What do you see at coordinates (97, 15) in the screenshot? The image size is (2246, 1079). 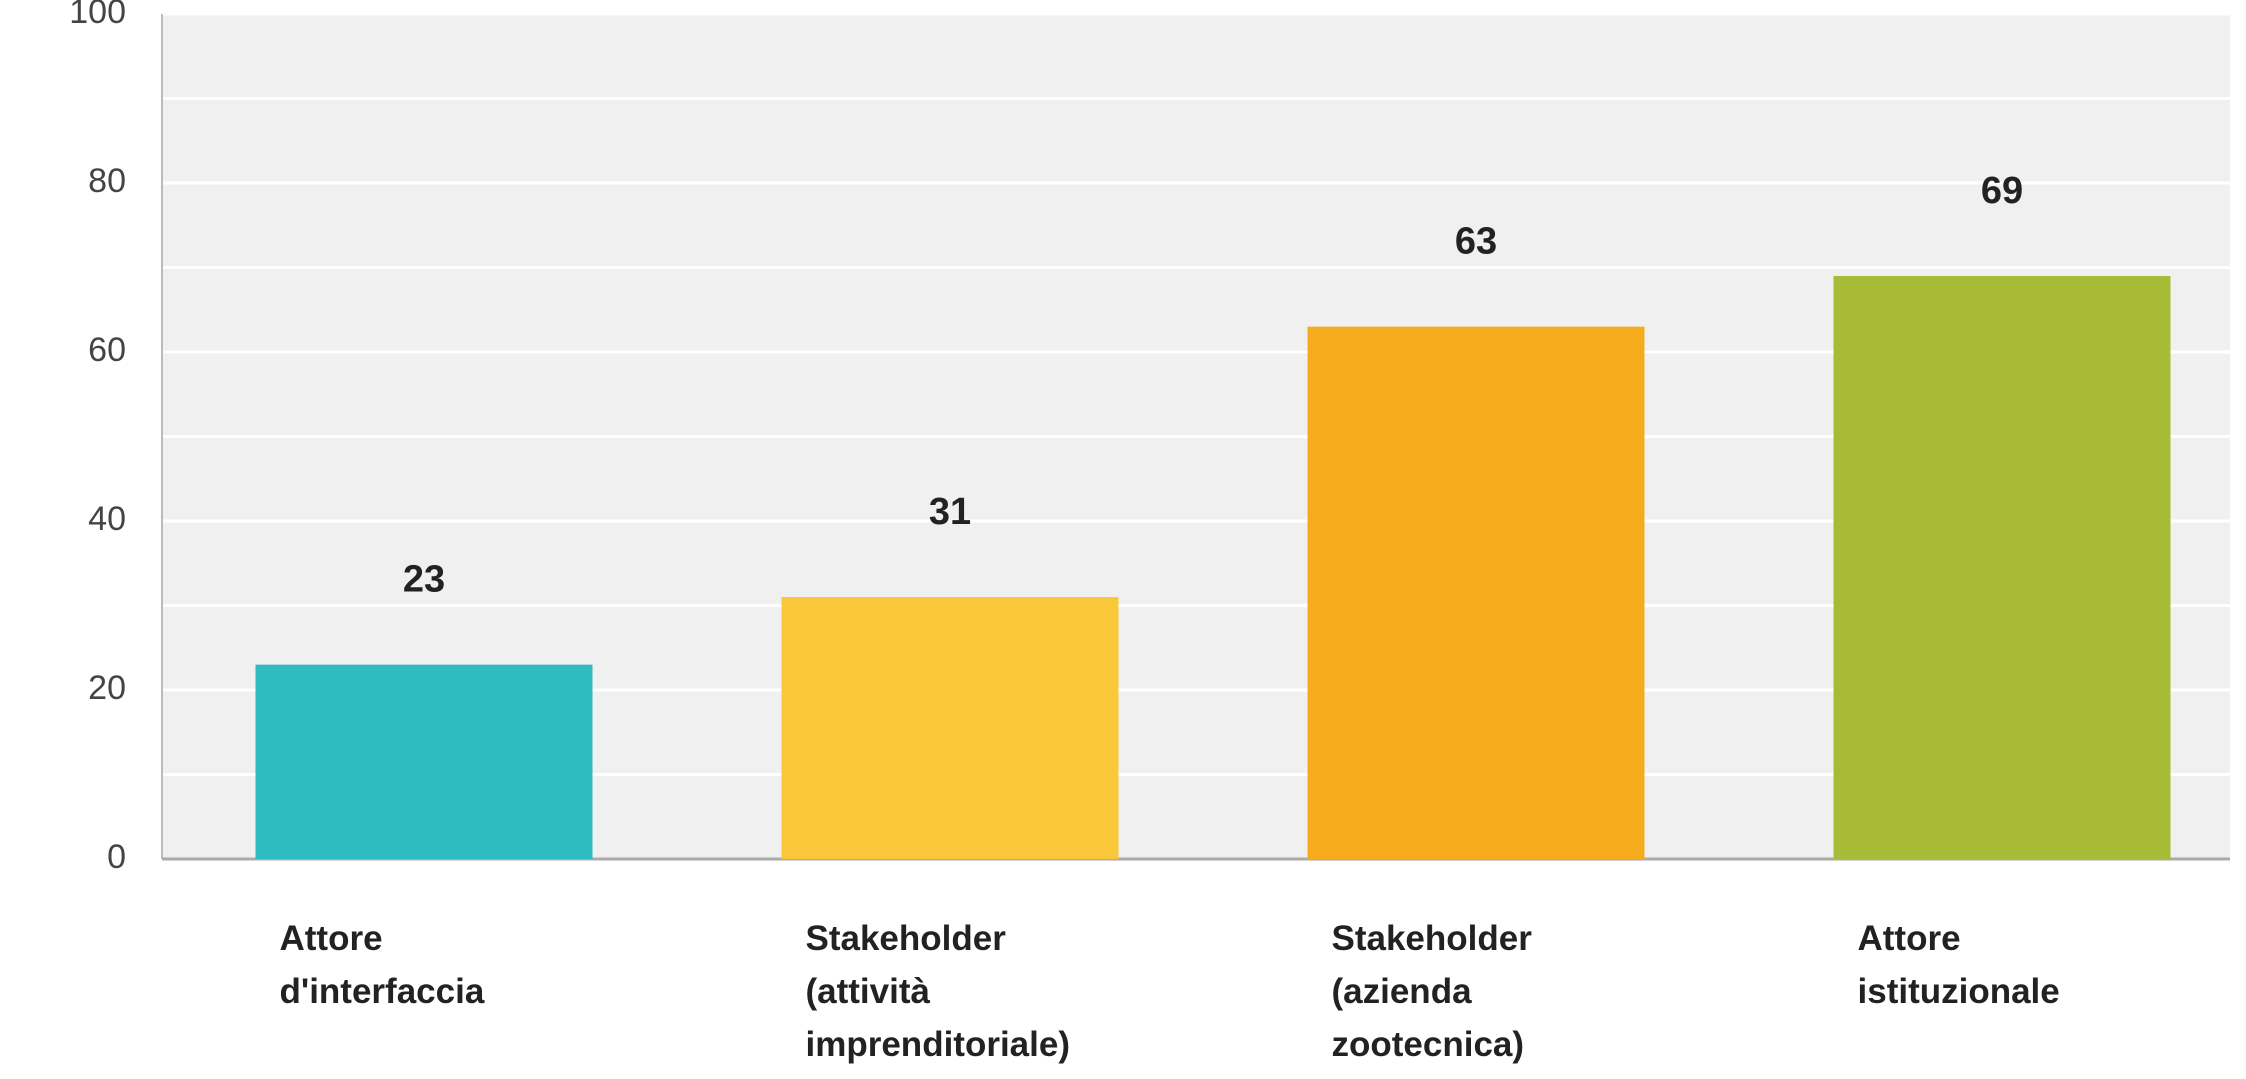 I see `y-tick-label: 100` at bounding box center [97, 15].